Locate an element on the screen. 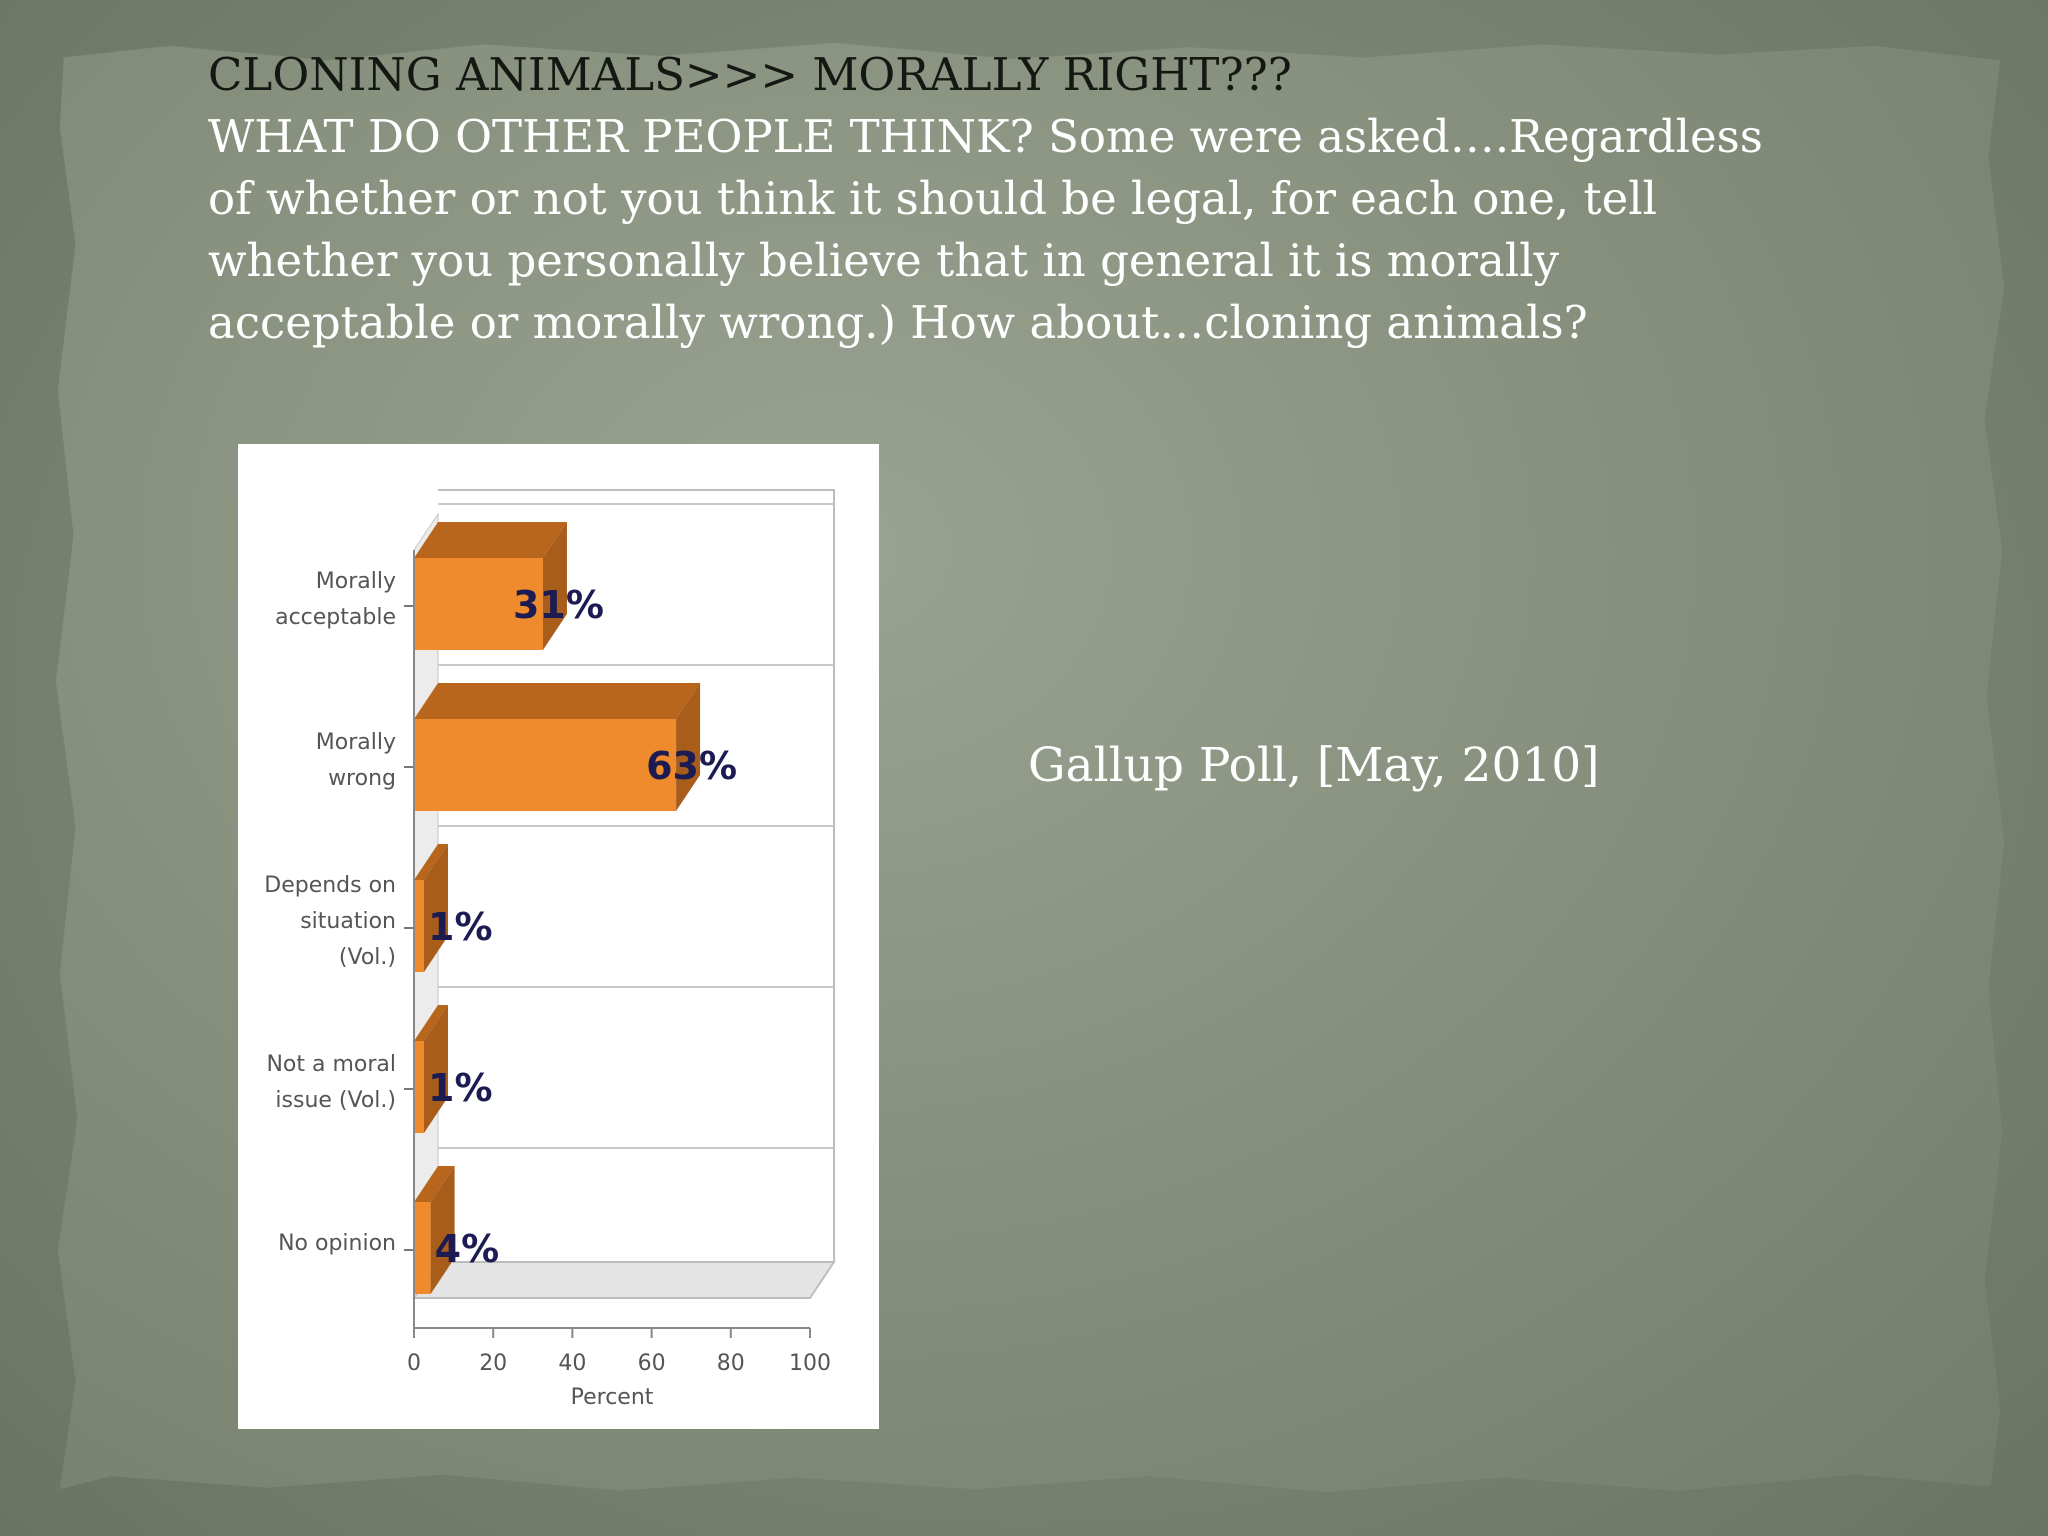 This screenshot has height=1536, width=2048. x-tick-label-4: 80 is located at coordinates (731, 1363).